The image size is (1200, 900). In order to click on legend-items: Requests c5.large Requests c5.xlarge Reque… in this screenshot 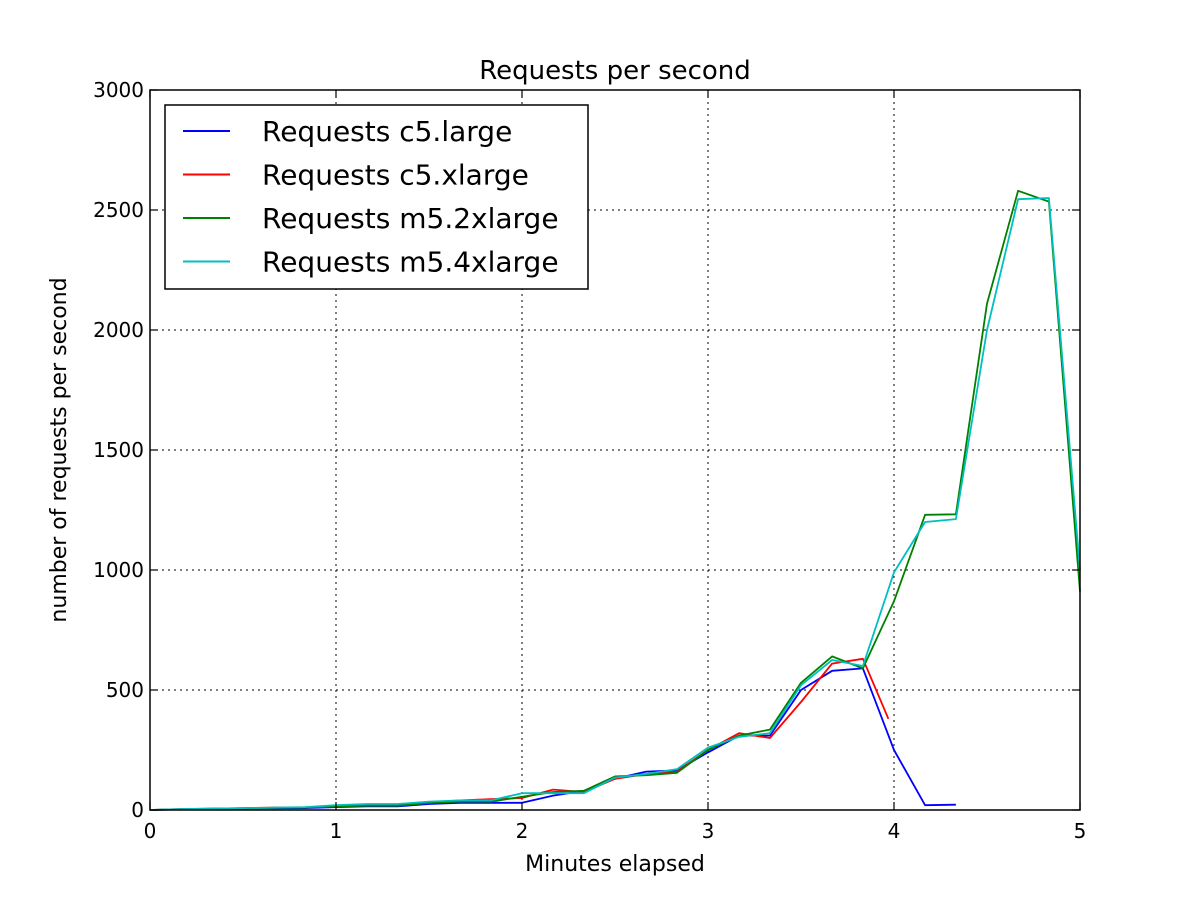, I will do `click(371, 197)`.